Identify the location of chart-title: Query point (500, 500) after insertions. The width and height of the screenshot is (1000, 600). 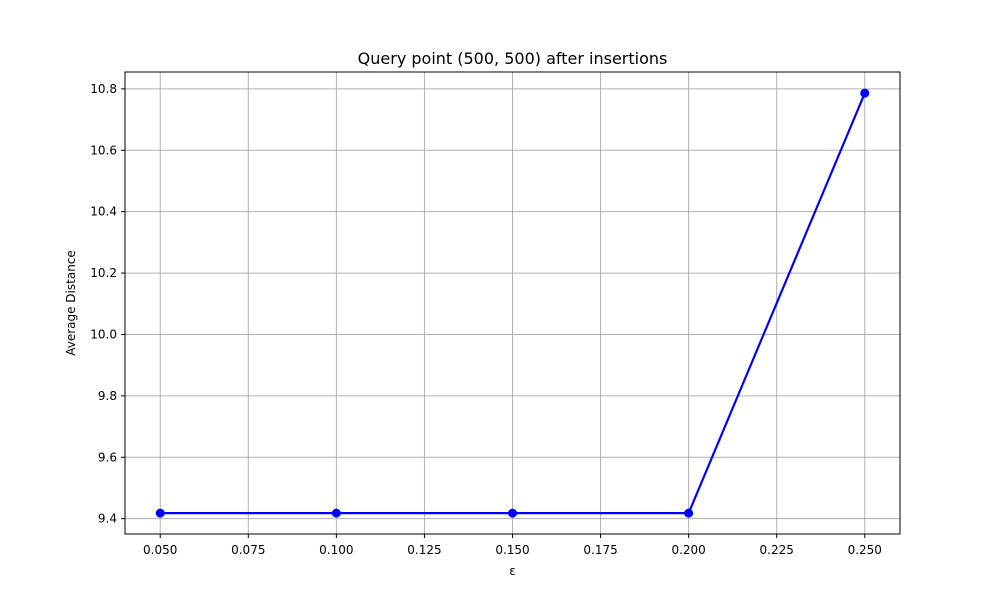
(513, 58).